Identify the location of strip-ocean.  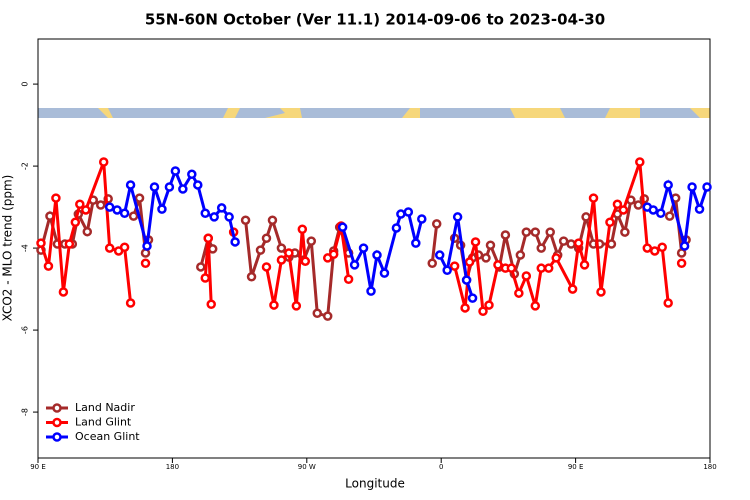
(369, 113).